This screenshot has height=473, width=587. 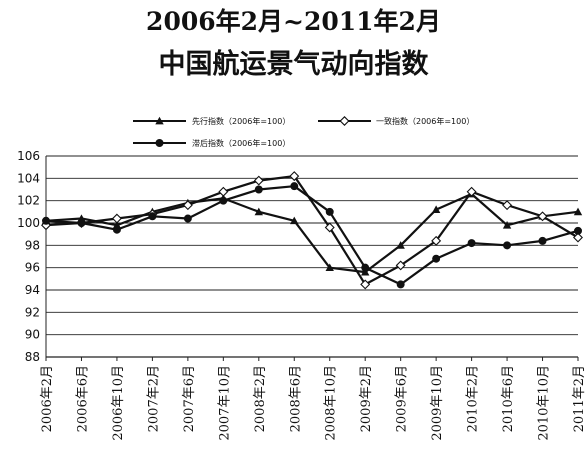 I want to click on legend-label: 先行指数（2006年=100）, so click(x=241, y=121).